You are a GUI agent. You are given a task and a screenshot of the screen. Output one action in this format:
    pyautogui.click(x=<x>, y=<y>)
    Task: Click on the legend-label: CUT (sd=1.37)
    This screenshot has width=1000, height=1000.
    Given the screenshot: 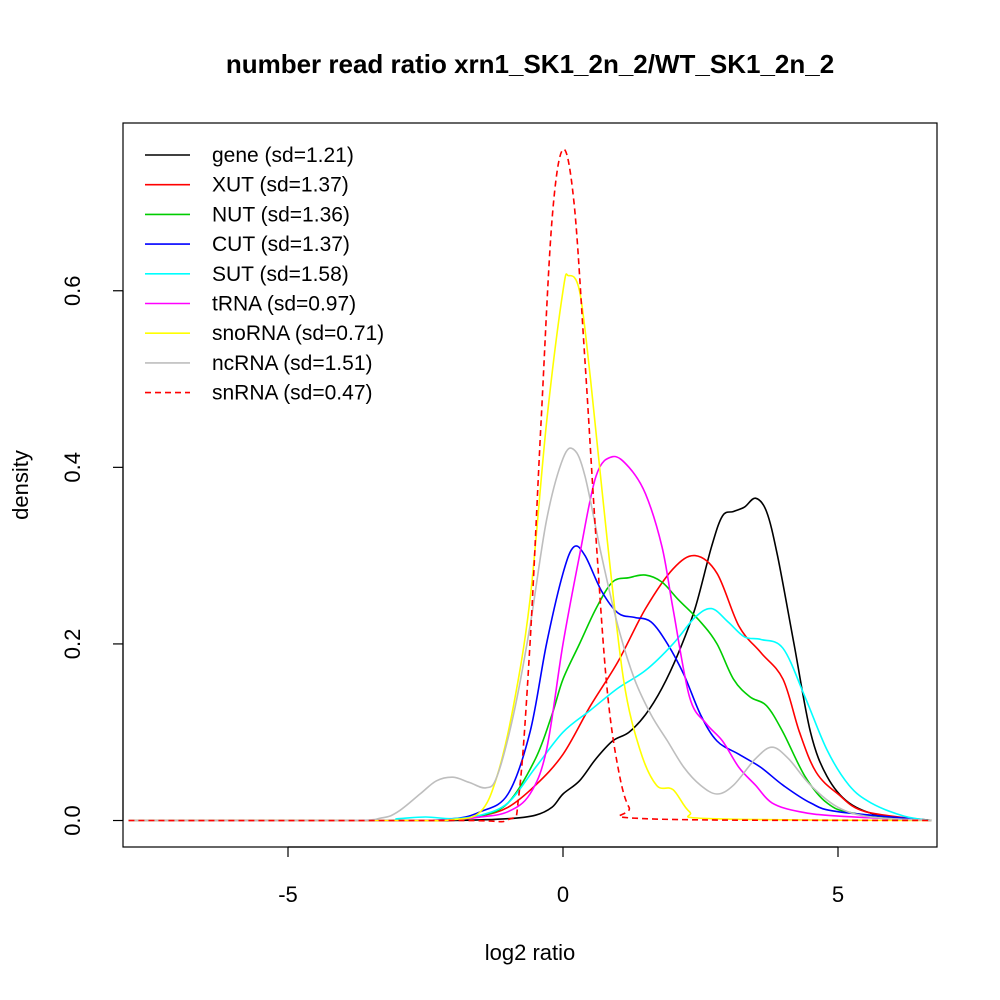 What is the action you would take?
    pyautogui.click(x=281, y=244)
    